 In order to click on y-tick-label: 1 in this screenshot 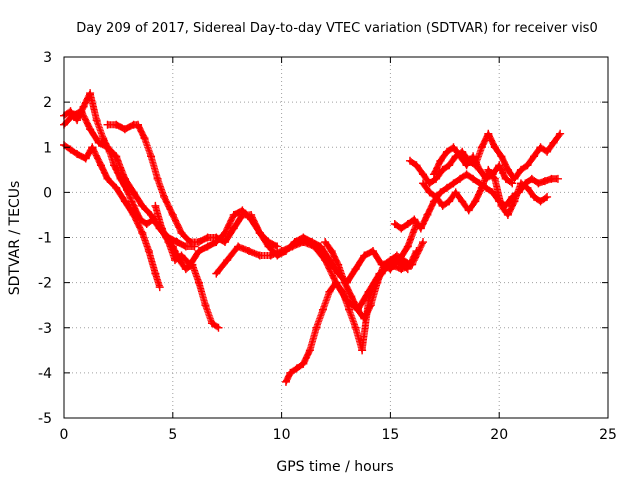, I will do `click(47, 148)`.